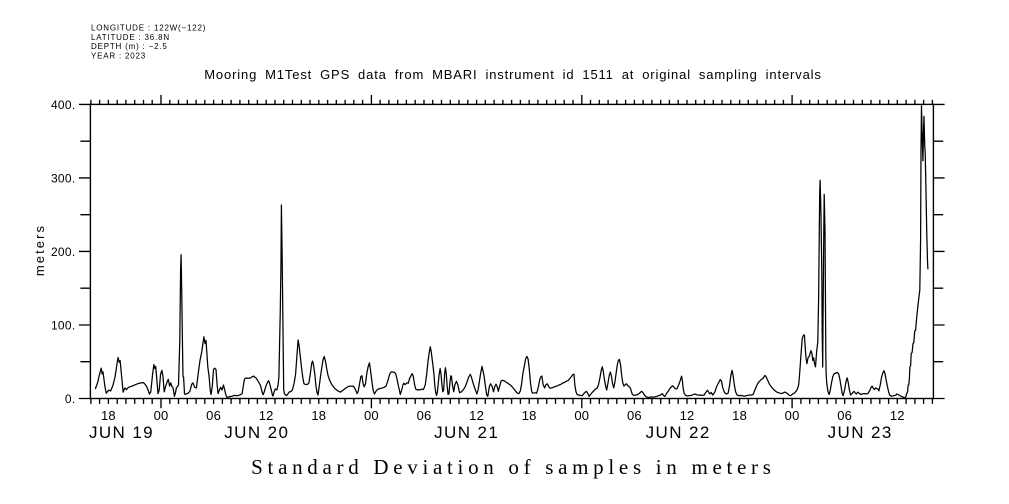  Describe the element at coordinates (129, 46) in the screenshot. I see `svg-text: DEPTH (m) : −2.5` at that location.